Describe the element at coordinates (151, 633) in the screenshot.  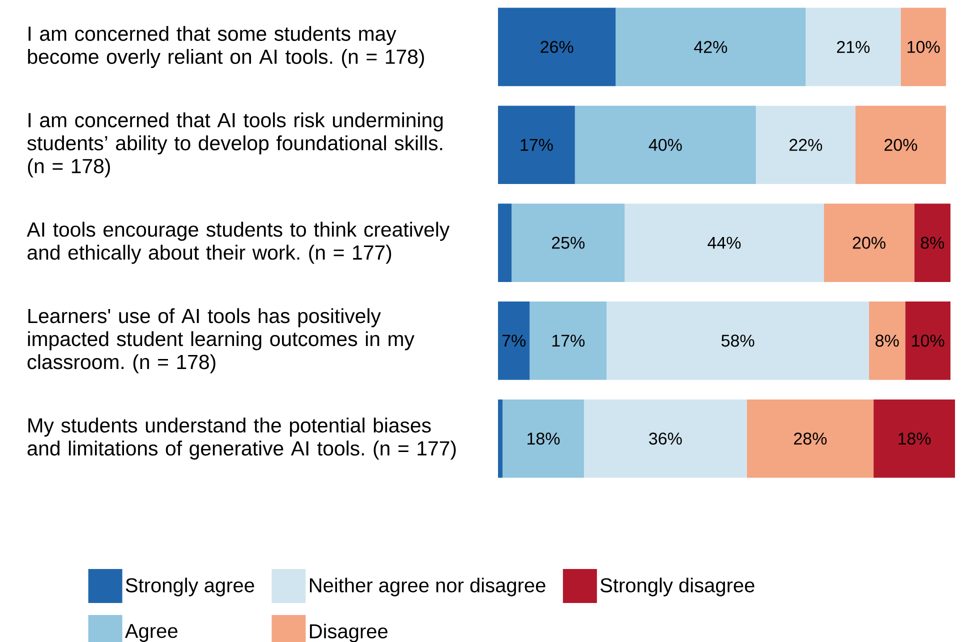
I see `legend-label: Agree` at that location.